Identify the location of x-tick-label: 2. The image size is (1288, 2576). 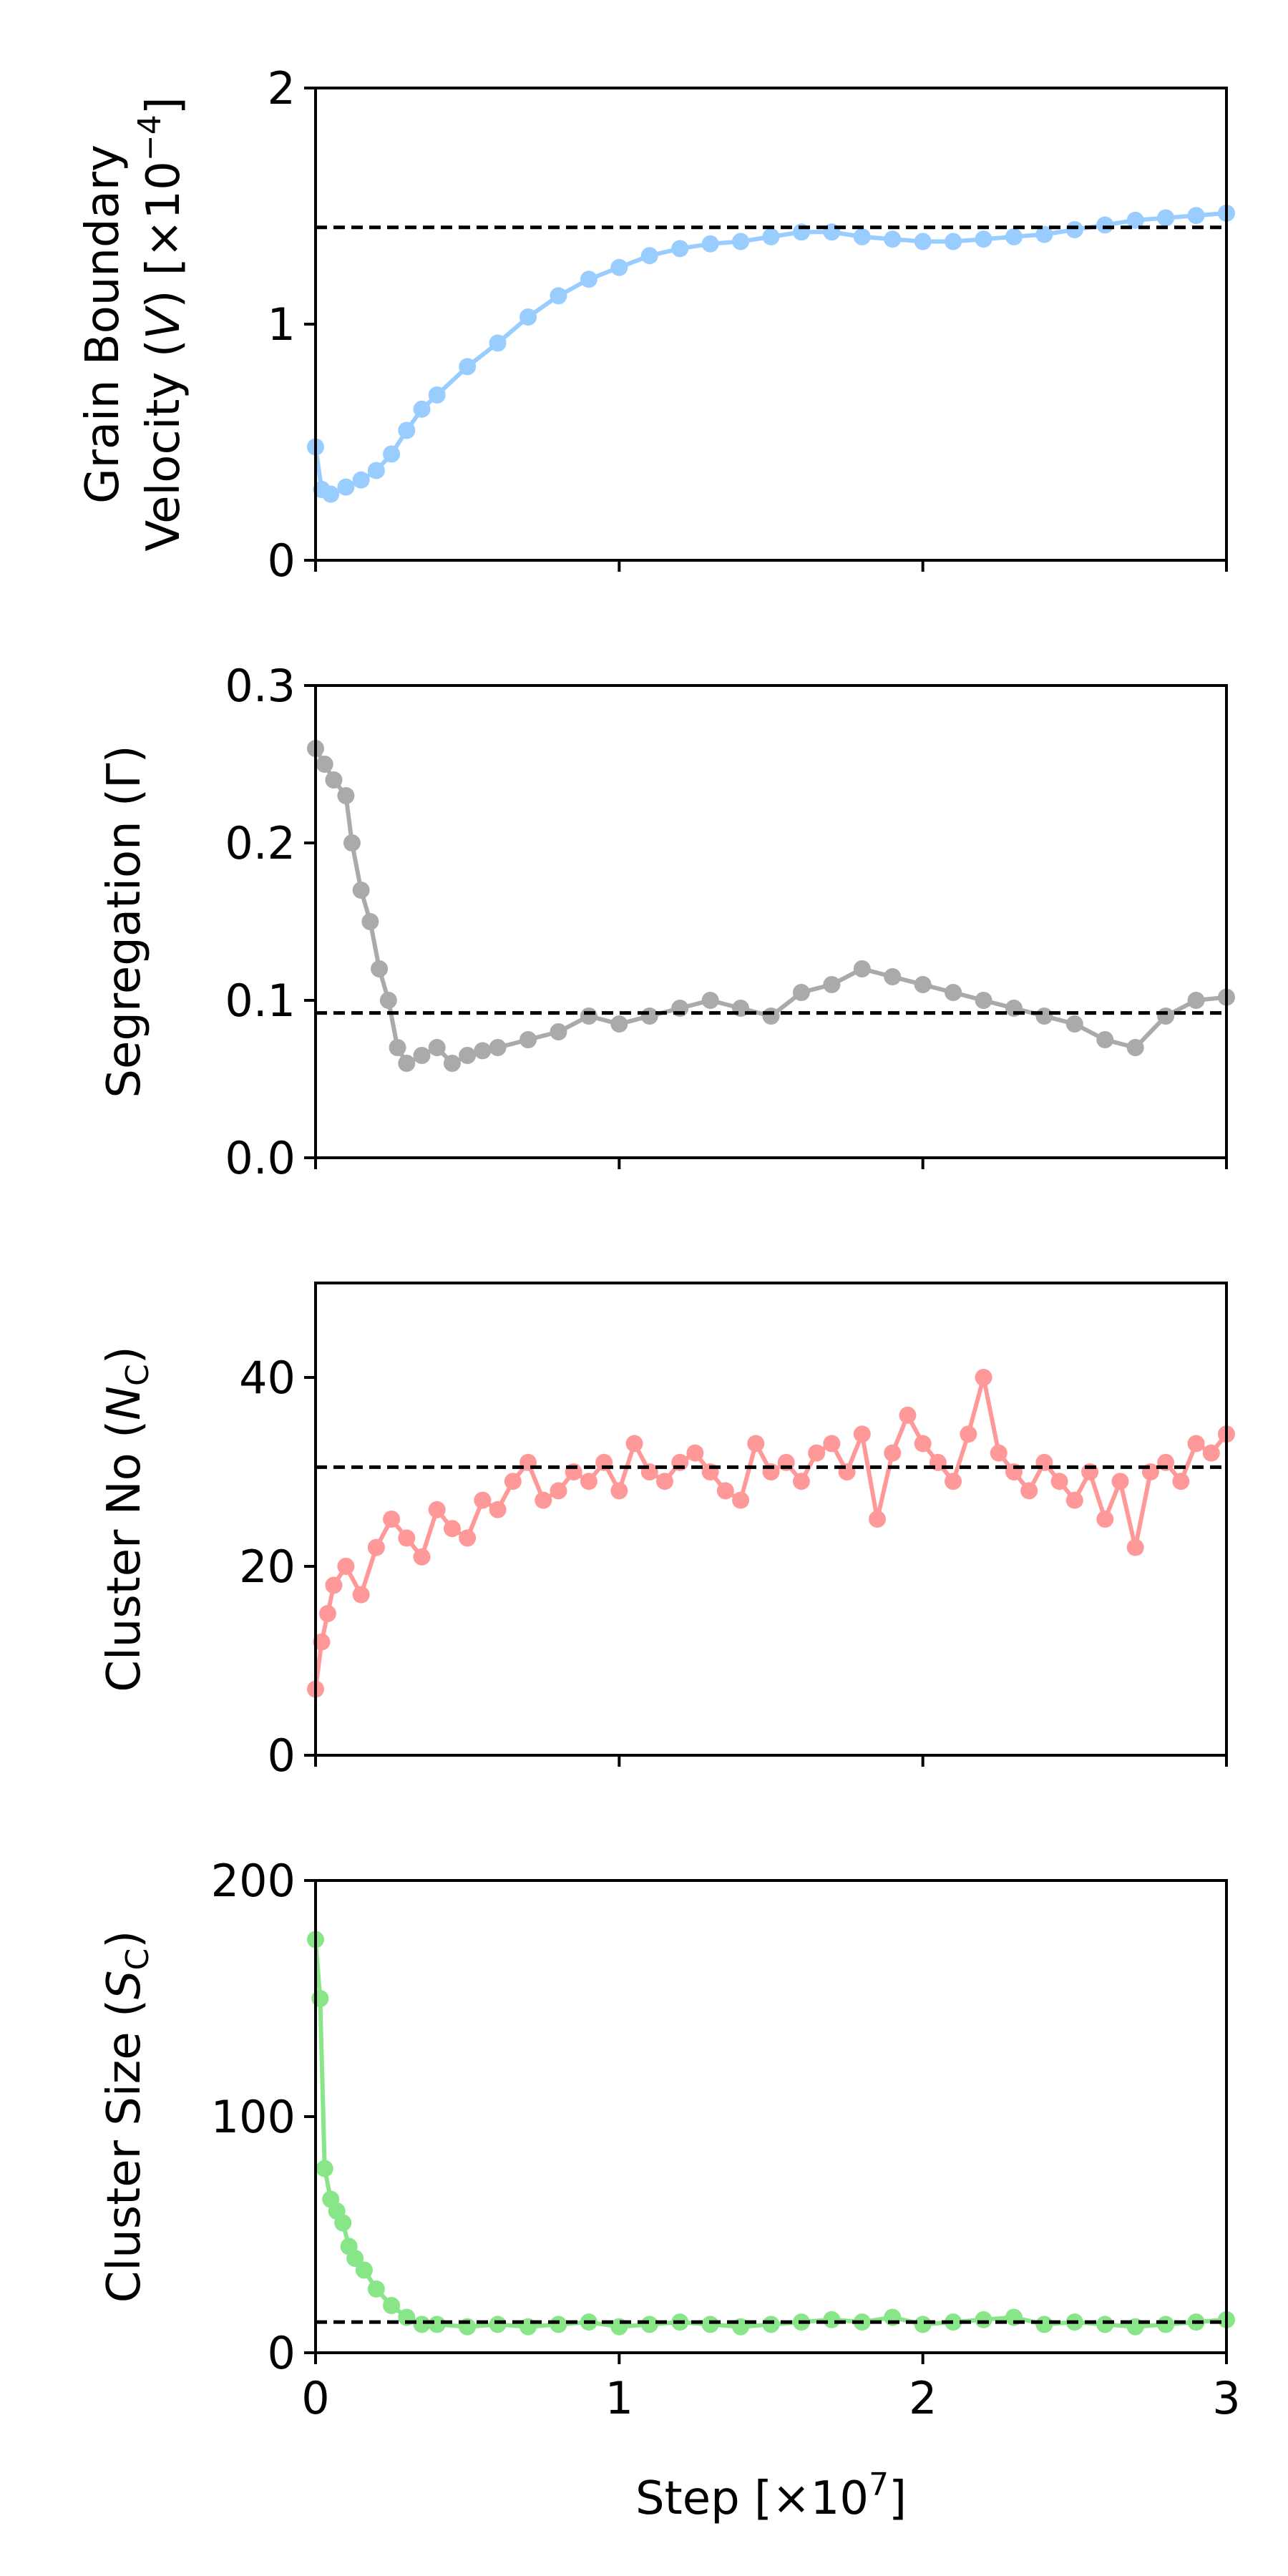
(923, 2398).